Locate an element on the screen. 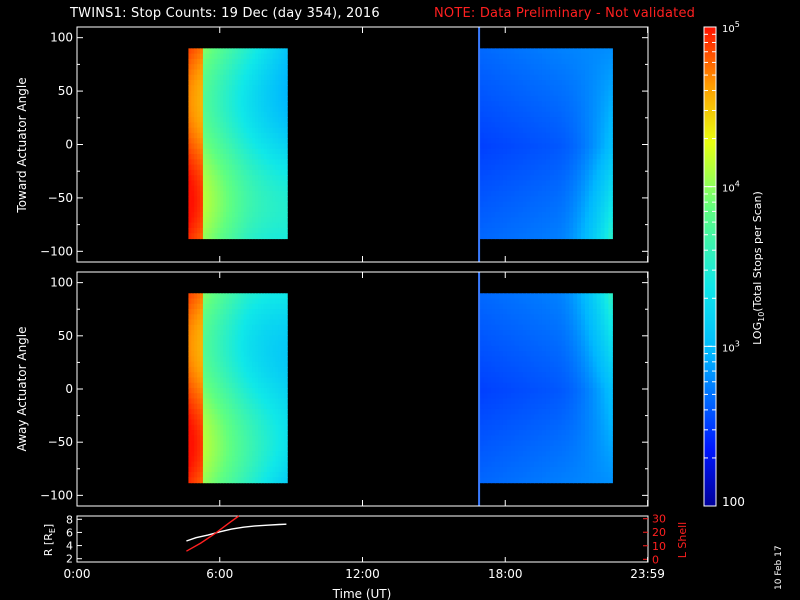 This screenshot has width=800, height=600. away-y-tick-label: 50 is located at coordinates (65, 336).